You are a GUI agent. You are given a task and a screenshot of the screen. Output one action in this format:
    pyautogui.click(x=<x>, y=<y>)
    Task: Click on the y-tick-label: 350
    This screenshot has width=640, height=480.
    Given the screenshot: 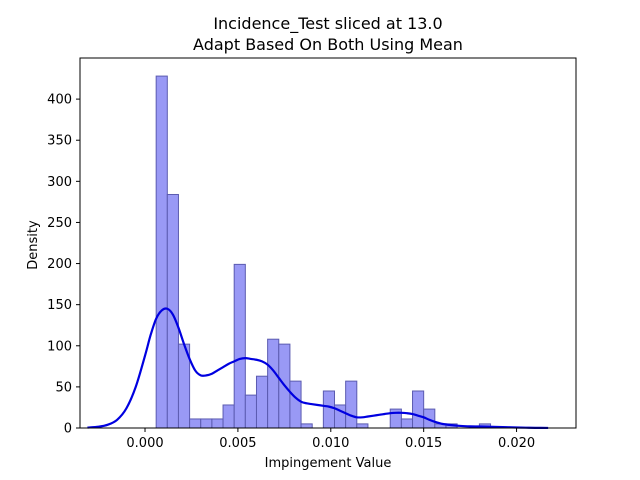 What is the action you would take?
    pyautogui.click(x=59, y=141)
    